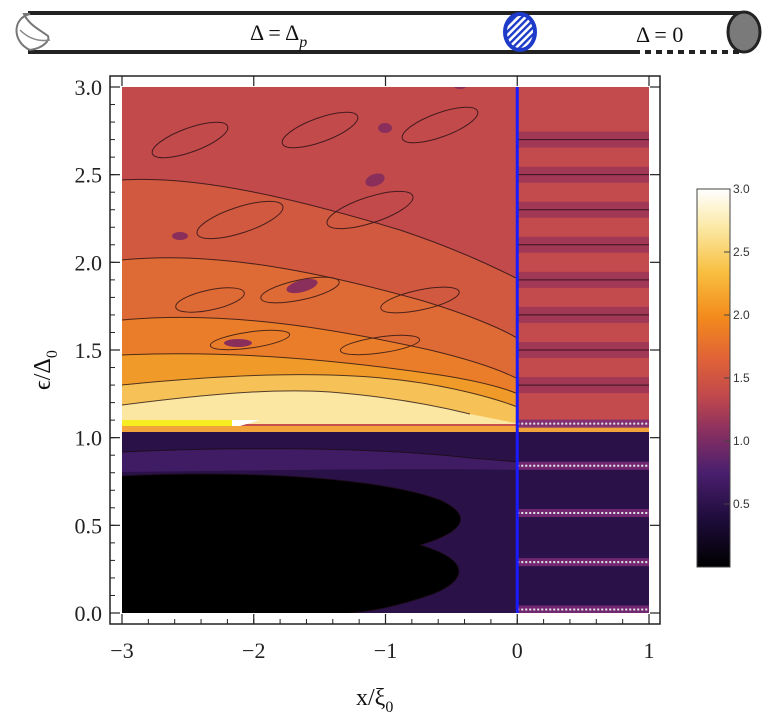 The width and height of the screenshot is (780, 720). What do you see at coordinates (89, 438) in the screenshot?
I see `y-tick-label: 1.0` at bounding box center [89, 438].